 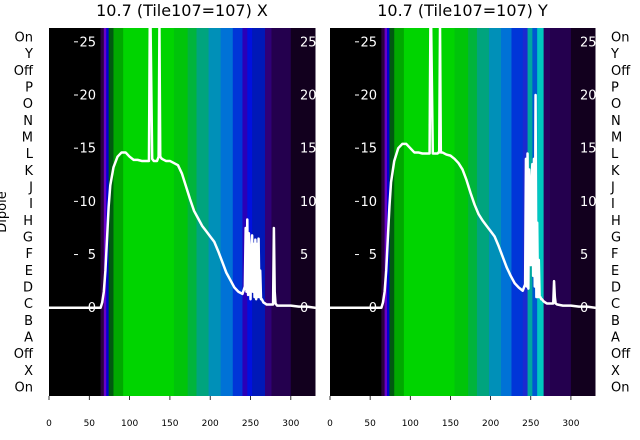 What do you see at coordinates (614, 254) in the screenshot?
I see `dipole-label: F` at bounding box center [614, 254].